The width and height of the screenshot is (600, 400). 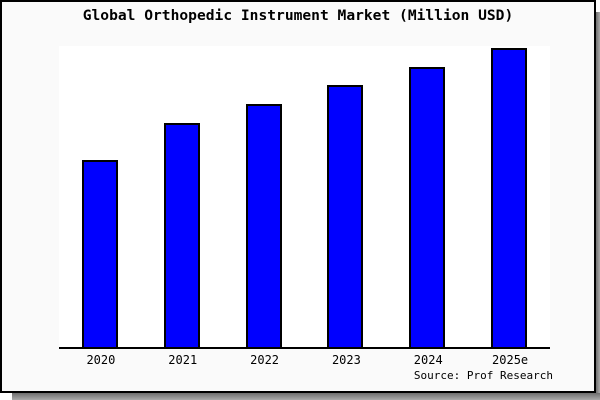 I want to click on x-tick-label-2025e: 2025e, so click(x=510, y=360).